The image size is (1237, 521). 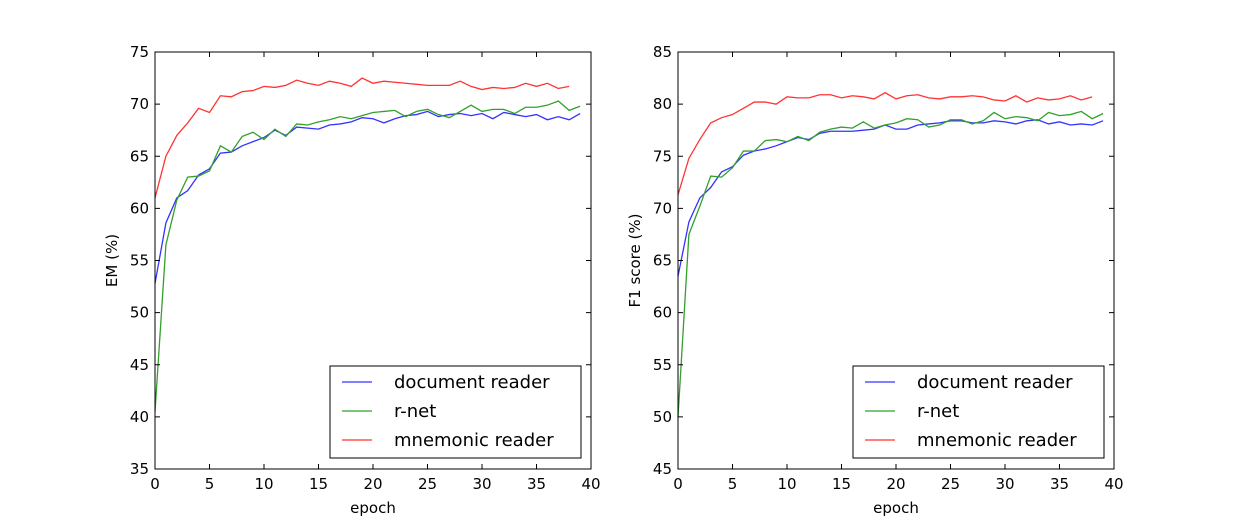 What do you see at coordinates (786, 484) in the screenshot?
I see `f1-x-tick-label: 10` at bounding box center [786, 484].